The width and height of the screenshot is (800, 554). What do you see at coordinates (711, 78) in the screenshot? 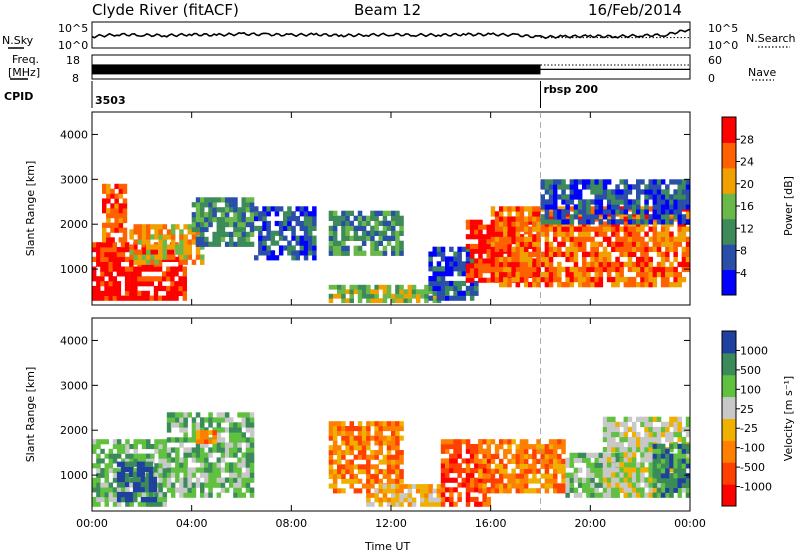
I see `nave-tick-bottom: 0` at bounding box center [711, 78].